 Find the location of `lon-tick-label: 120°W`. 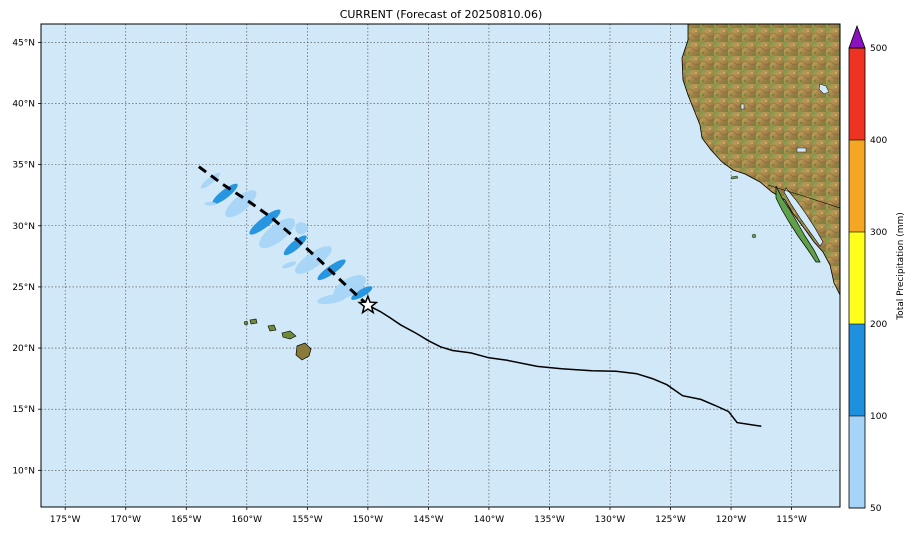

lon-tick-label: 120°W is located at coordinates (731, 520).